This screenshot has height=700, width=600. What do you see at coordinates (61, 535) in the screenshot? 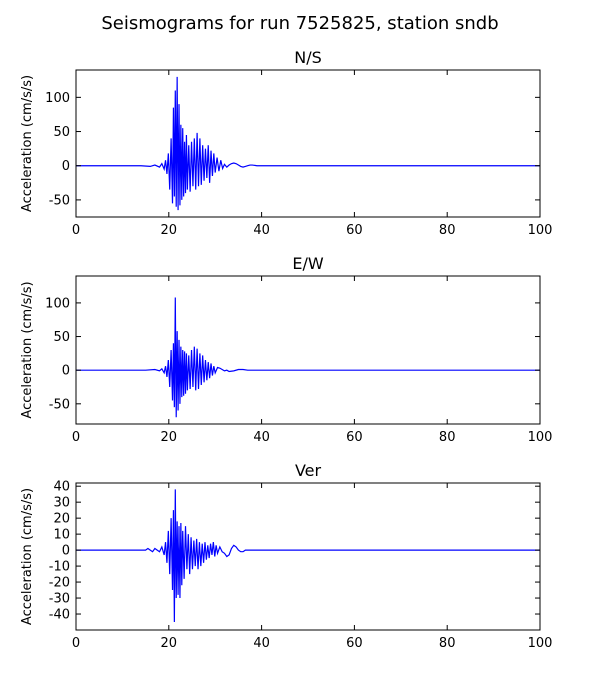
I see `y-tick-label: 10` at bounding box center [61, 535].